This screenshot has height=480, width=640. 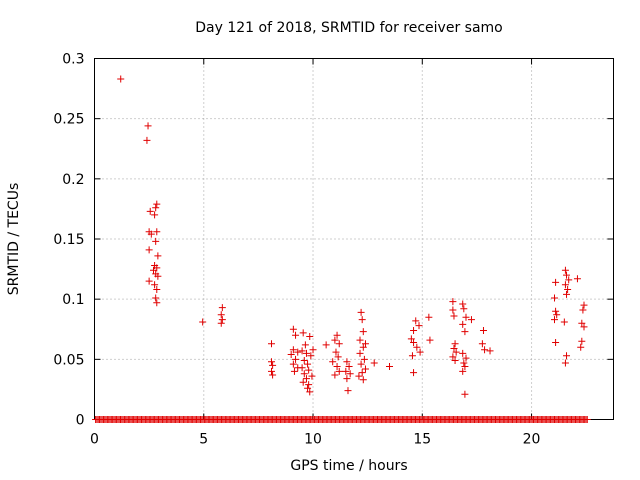 I want to click on y-tick-label: 0.2, so click(x=73, y=180).